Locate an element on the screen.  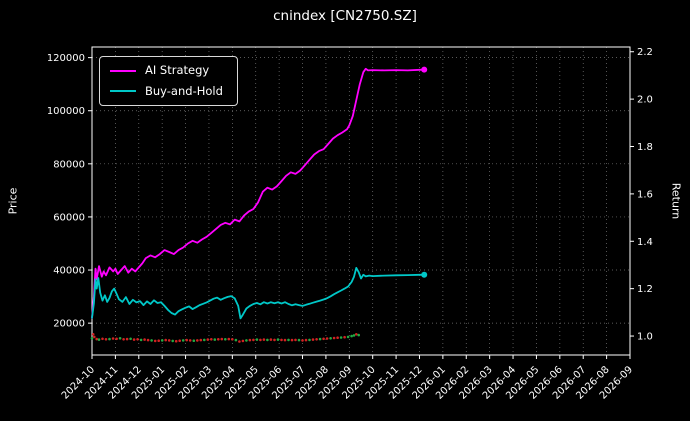
return-tick-label: 1.6 is located at coordinates (645, 194).